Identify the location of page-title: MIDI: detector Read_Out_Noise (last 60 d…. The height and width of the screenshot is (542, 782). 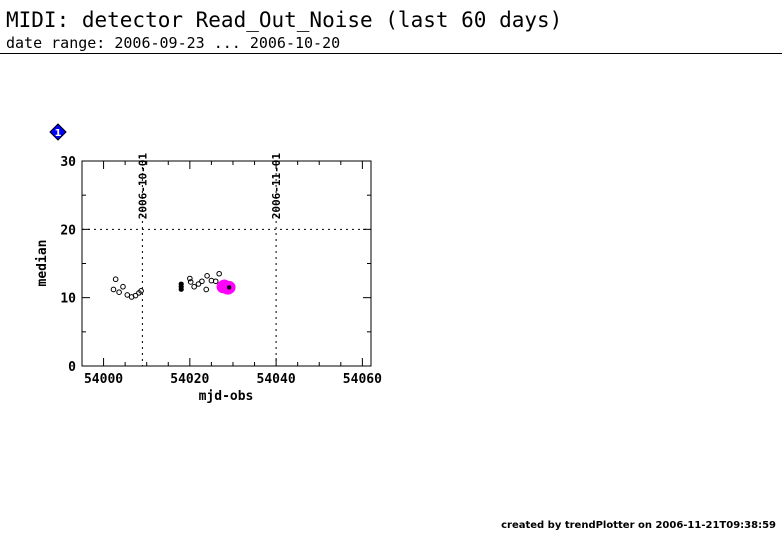
(284, 20).